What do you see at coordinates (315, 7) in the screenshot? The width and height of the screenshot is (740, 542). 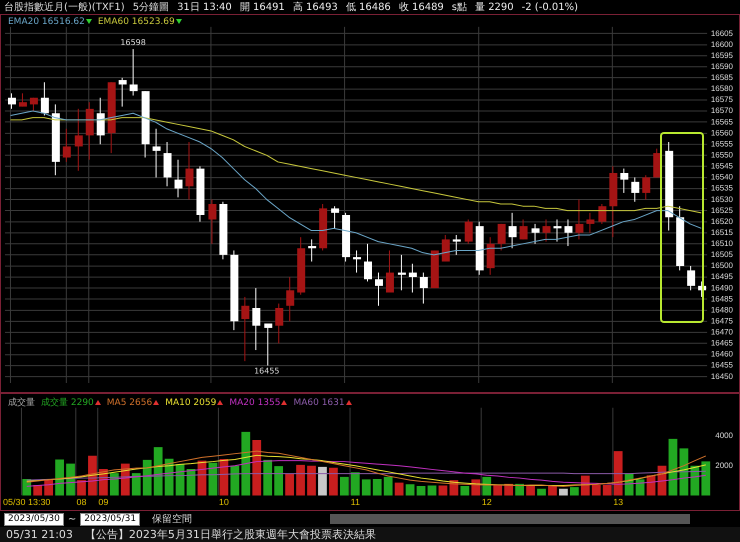 I see `text: 高 16493` at bounding box center [315, 7].